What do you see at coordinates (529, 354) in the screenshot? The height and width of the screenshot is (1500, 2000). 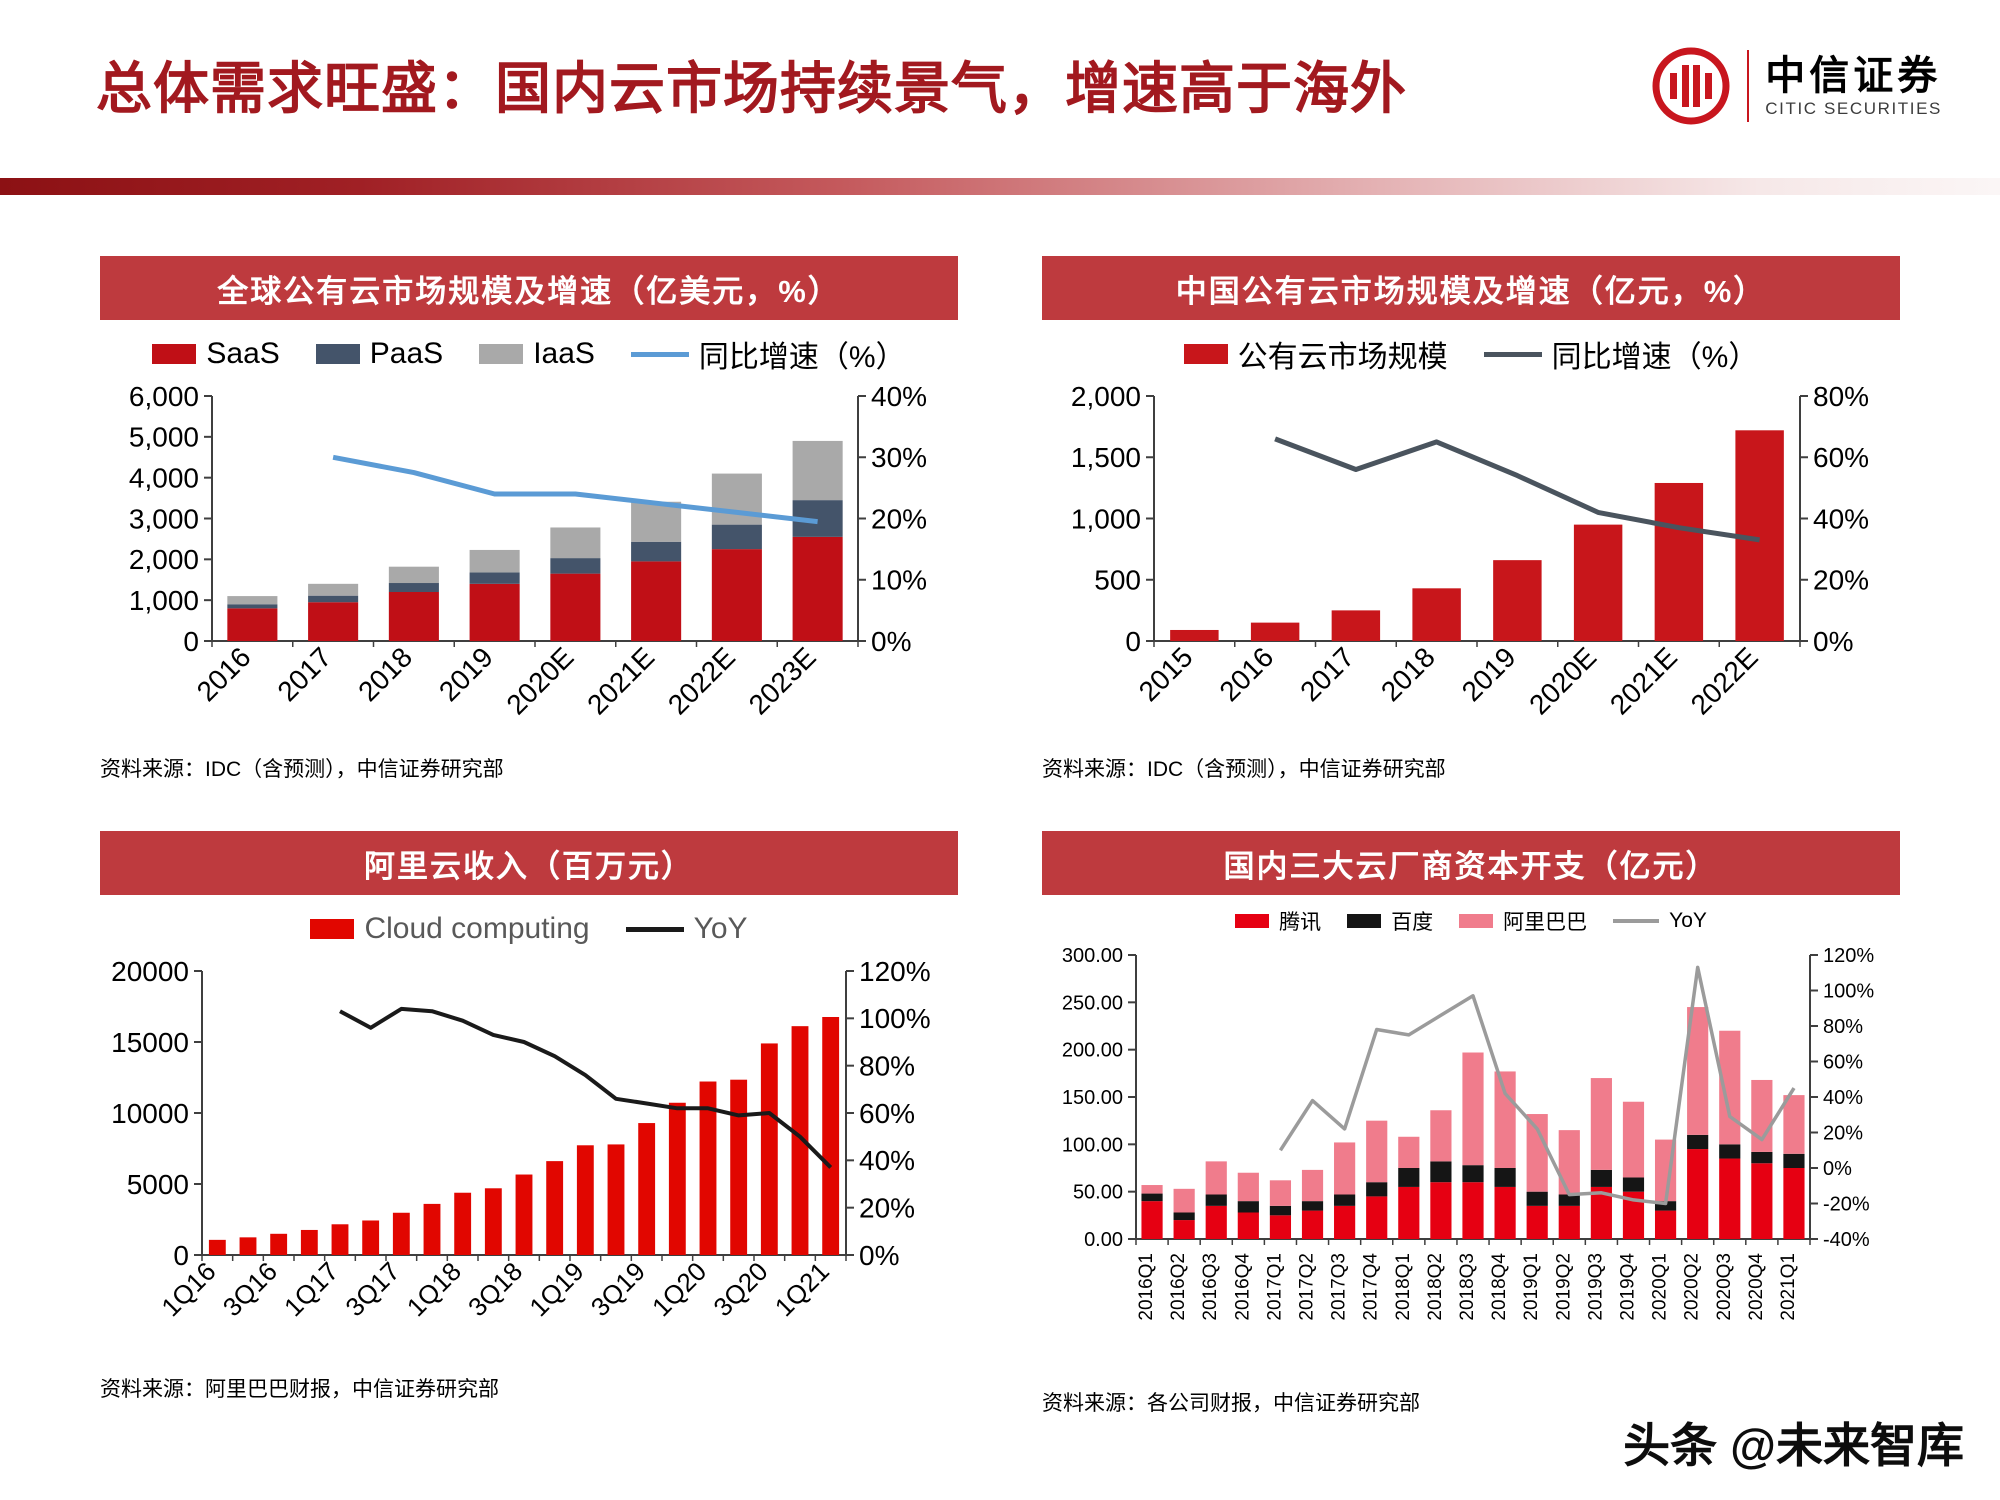 I see `chart-legend-global: SaaS PaaS IaaS 同比增速（%）` at bounding box center [529, 354].